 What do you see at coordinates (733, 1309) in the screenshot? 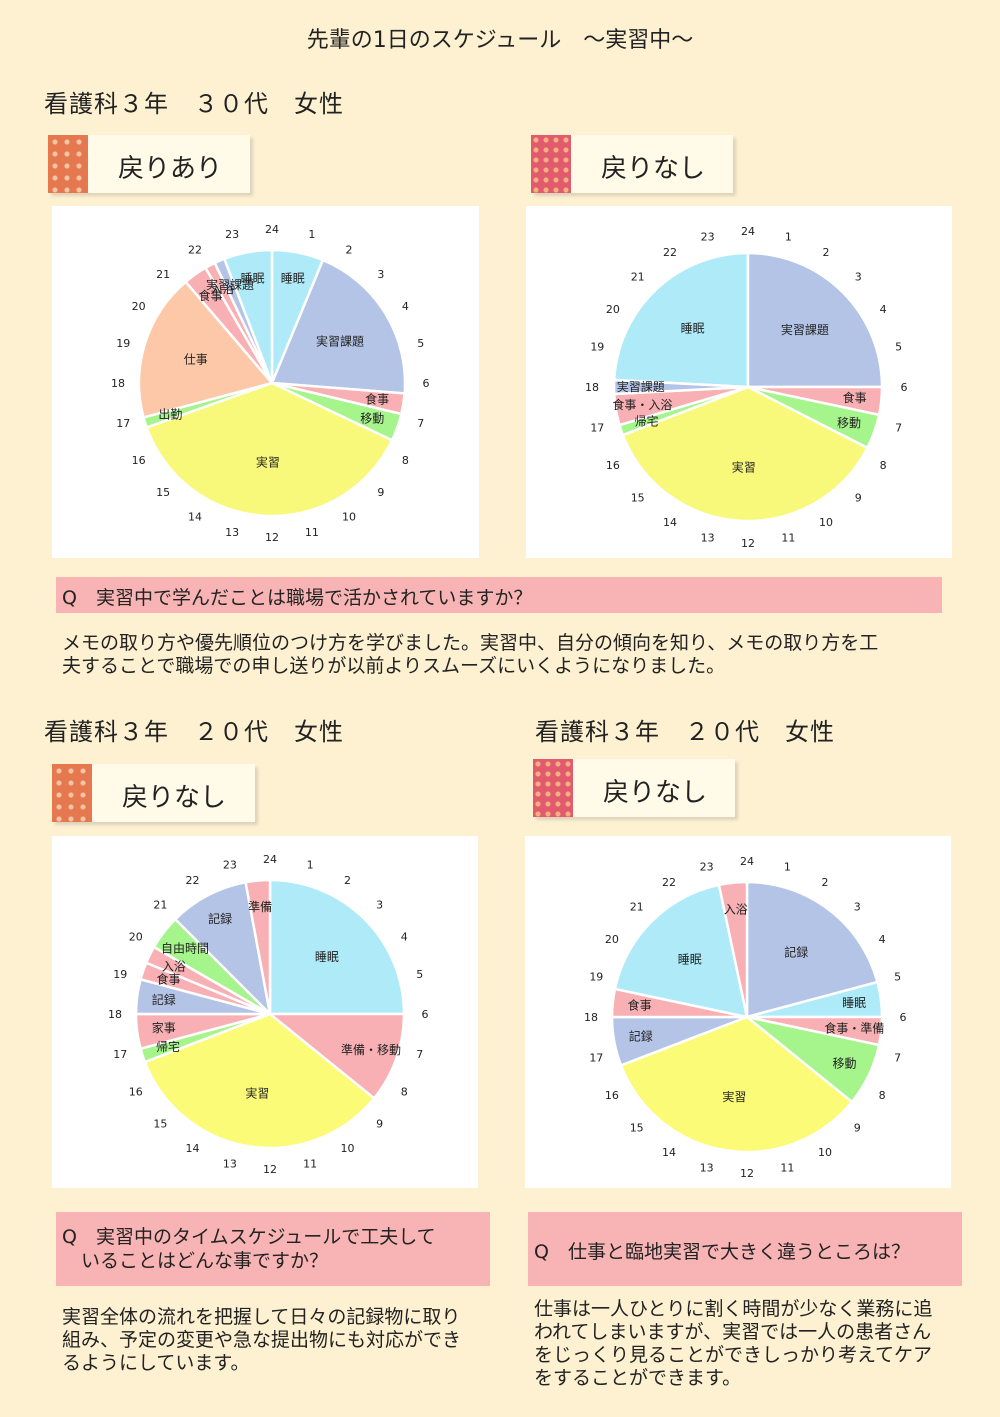
I see `answer-line: 仕事は一人ひとりに割く時間が少なく業務に追` at bounding box center [733, 1309].